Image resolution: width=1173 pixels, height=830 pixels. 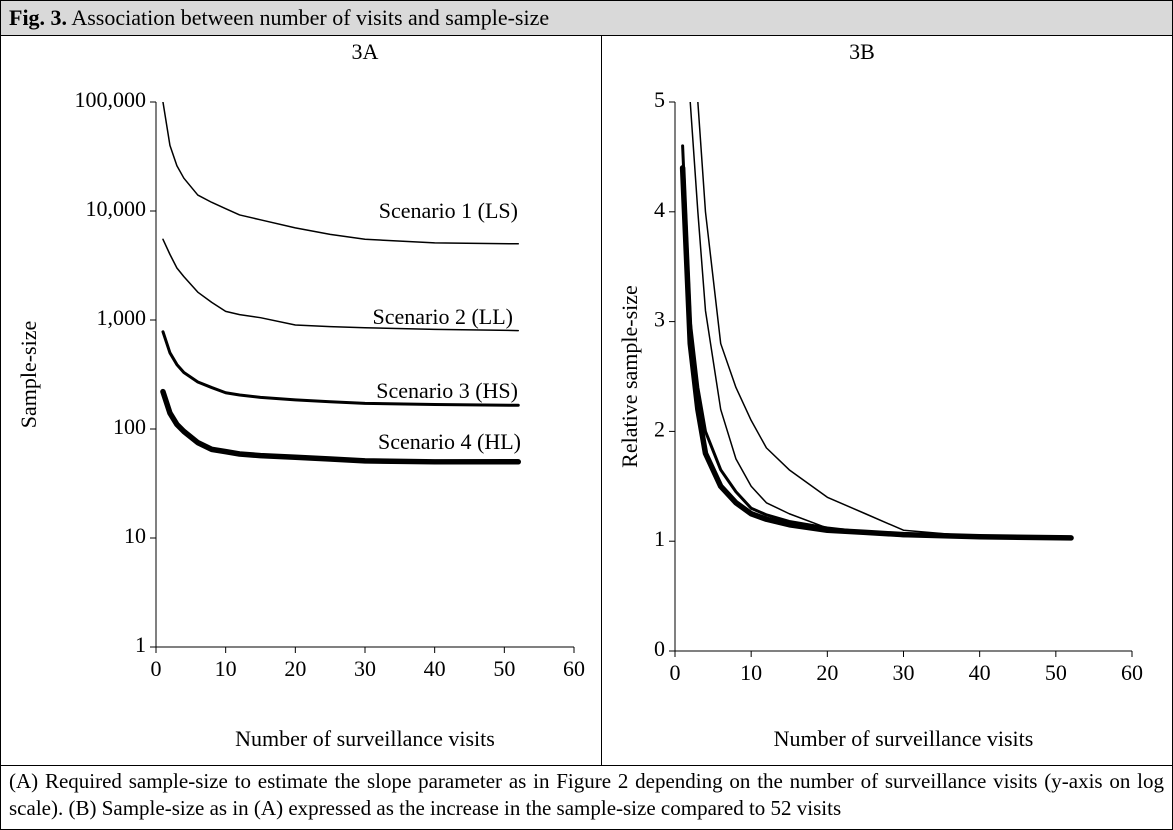 What do you see at coordinates (449, 441) in the screenshot?
I see `series-label: Scenario 4 (HL)` at bounding box center [449, 441].